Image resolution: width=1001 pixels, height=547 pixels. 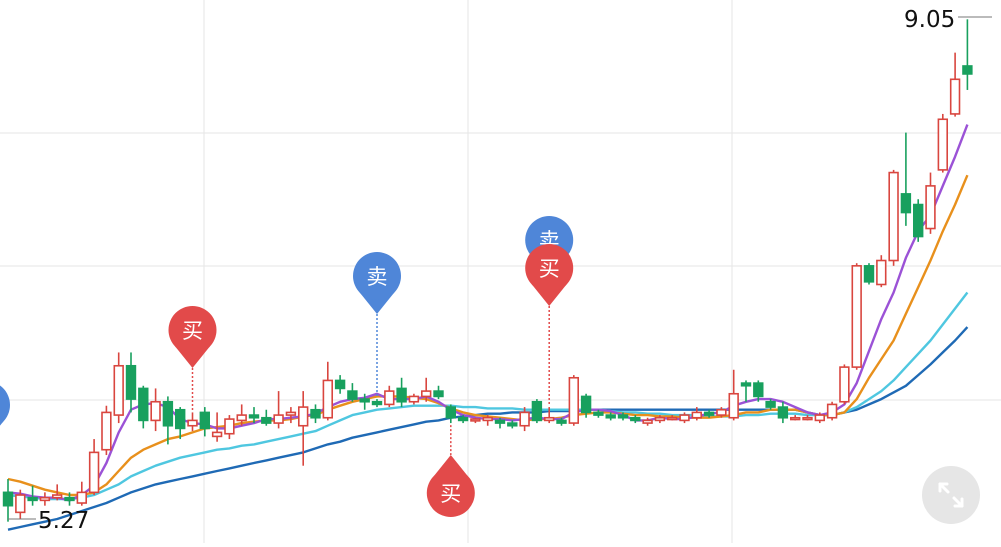 I want to click on marker-label: 买, so click(x=549, y=269).